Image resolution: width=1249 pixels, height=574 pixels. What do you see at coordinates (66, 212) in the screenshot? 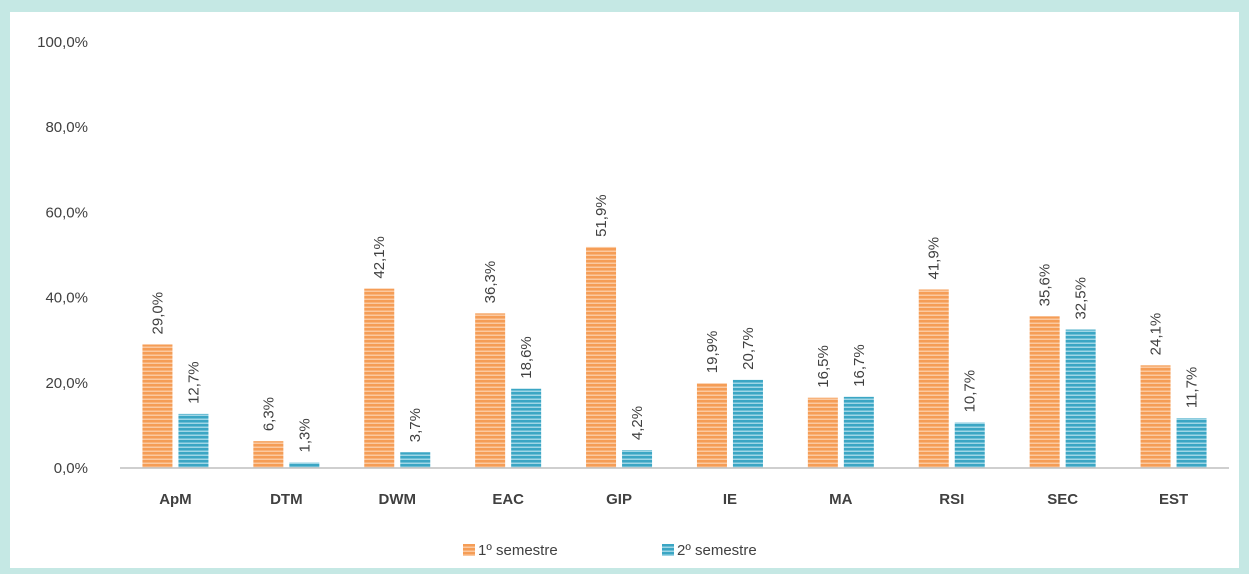
I see `y-tick-label: 60,0%` at bounding box center [66, 212].